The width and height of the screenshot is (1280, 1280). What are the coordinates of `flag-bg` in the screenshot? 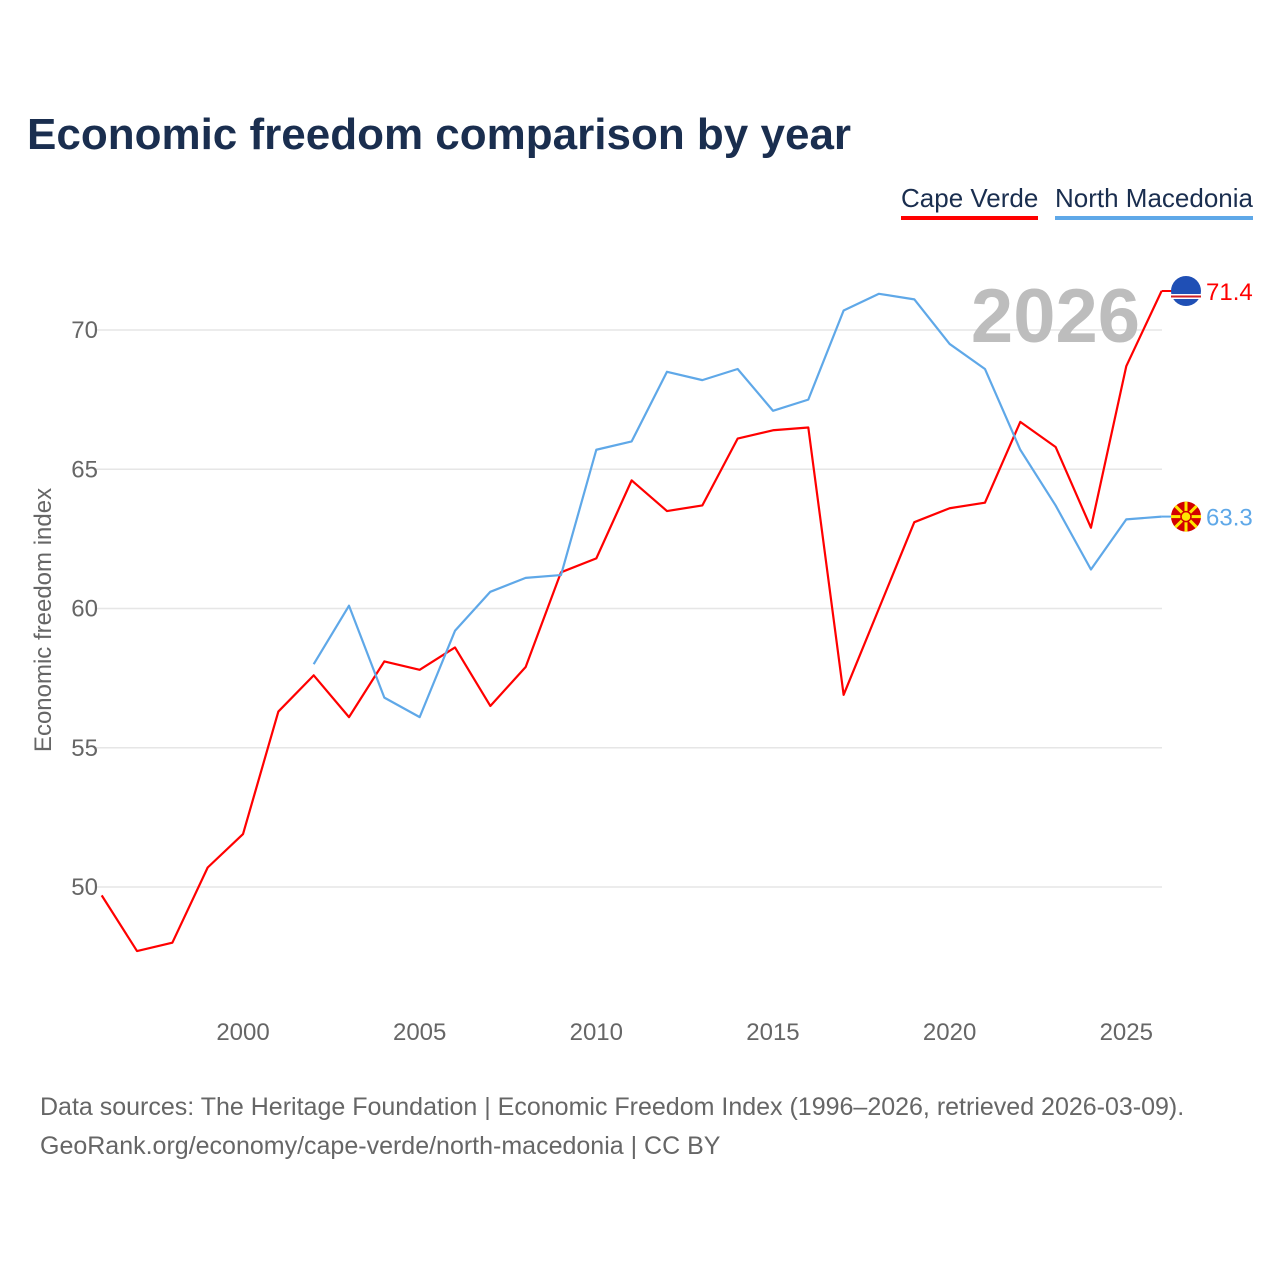 It's located at (1186, 291).